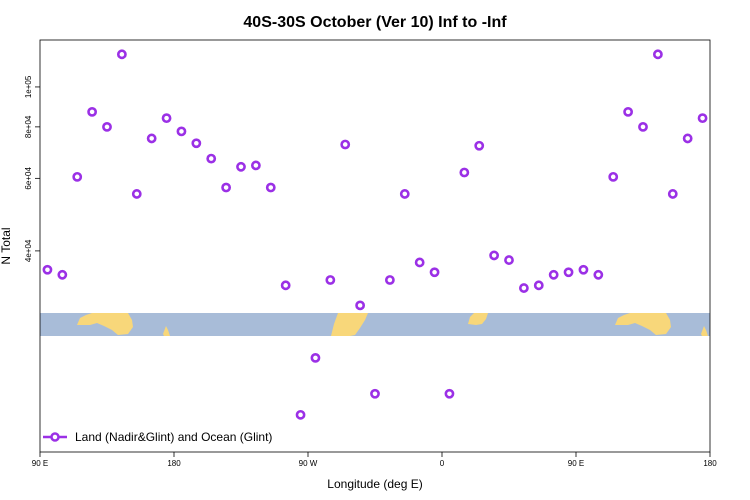 The image size is (750, 500). I want to click on y-axis: 4e+04 6e+04 8e+04 1e+05, so click(32, 168).